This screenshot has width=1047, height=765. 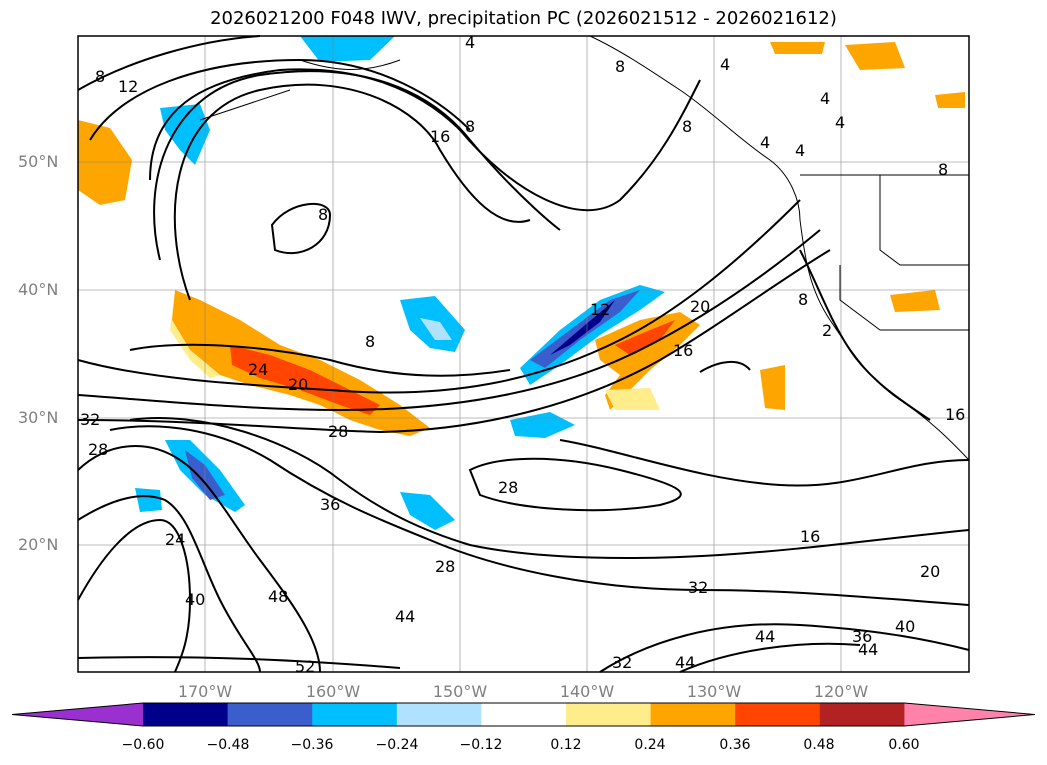 I want to click on lat-label: 40°N, so click(x=38, y=289).